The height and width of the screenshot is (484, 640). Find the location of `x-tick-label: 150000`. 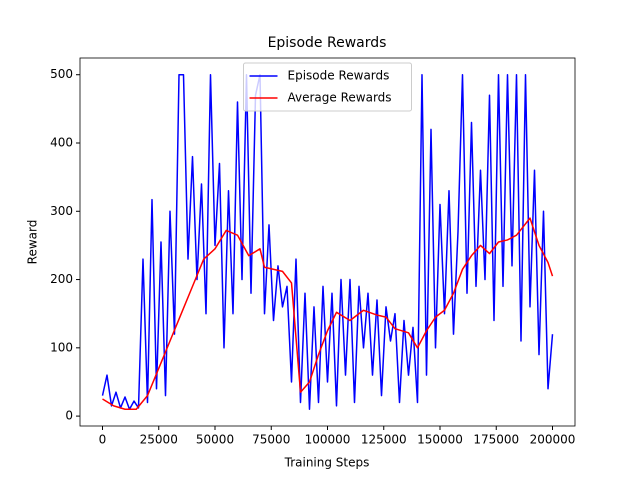

x-tick-label: 150000 is located at coordinates (440, 440).